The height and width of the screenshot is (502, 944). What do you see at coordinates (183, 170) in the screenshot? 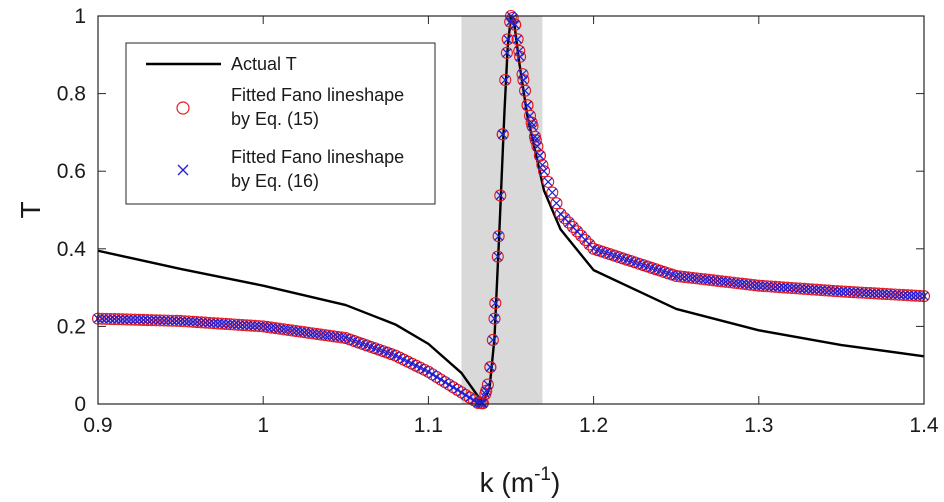
I see `legend-cross-marker` at bounding box center [183, 170].